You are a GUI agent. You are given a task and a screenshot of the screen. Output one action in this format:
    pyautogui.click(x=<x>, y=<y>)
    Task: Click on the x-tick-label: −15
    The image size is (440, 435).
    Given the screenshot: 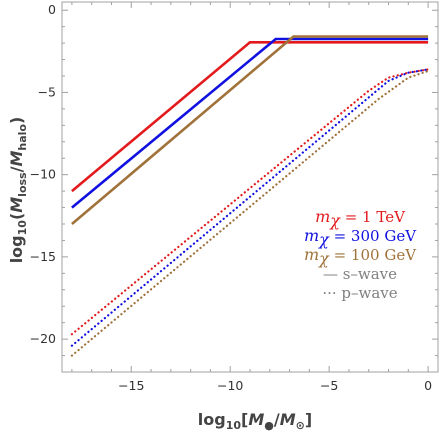 What is the action you would take?
    pyautogui.click(x=131, y=385)
    